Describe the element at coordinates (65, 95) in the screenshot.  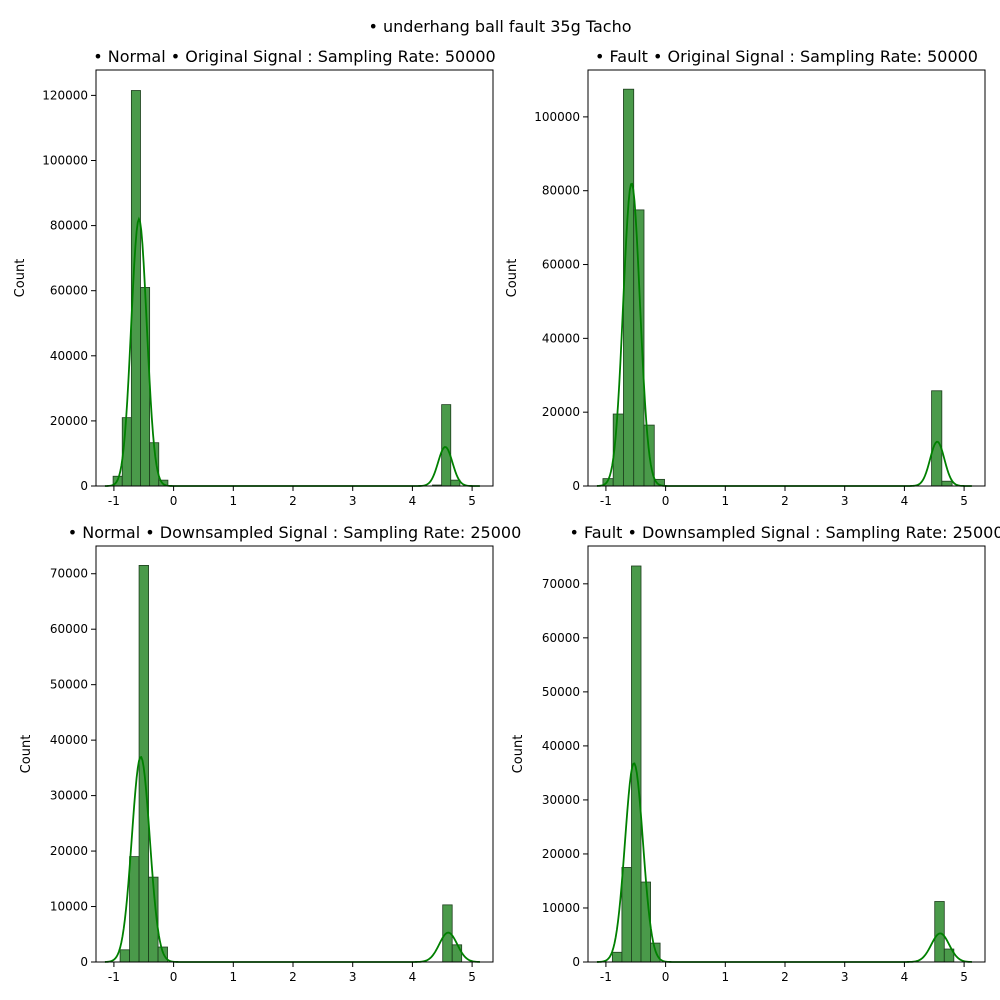
I see `y-tick-label: 120000` at that location.